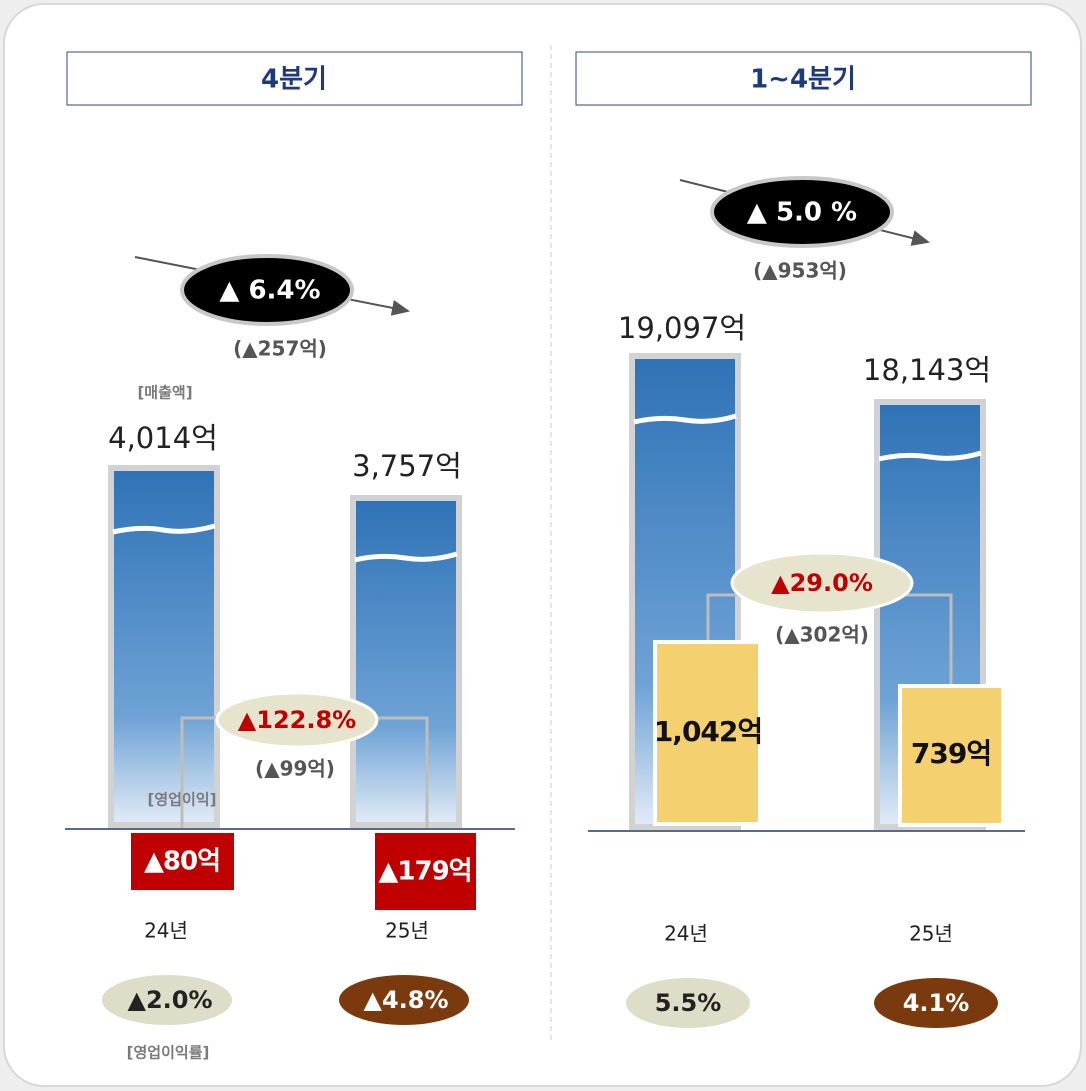 Image resolution: width=1086 pixels, height=1091 pixels. What do you see at coordinates (295, 769) in the screenshot?
I see `op-change-amount: (▲99억)` at bounding box center [295, 769].